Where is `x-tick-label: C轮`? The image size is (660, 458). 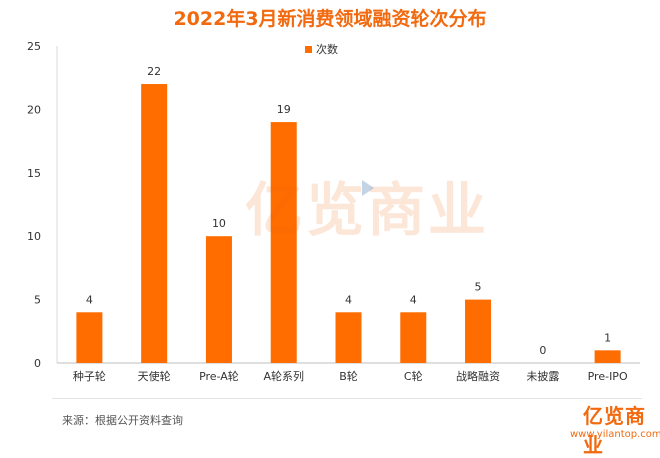
x-tick-label: C轮 is located at coordinates (413, 376).